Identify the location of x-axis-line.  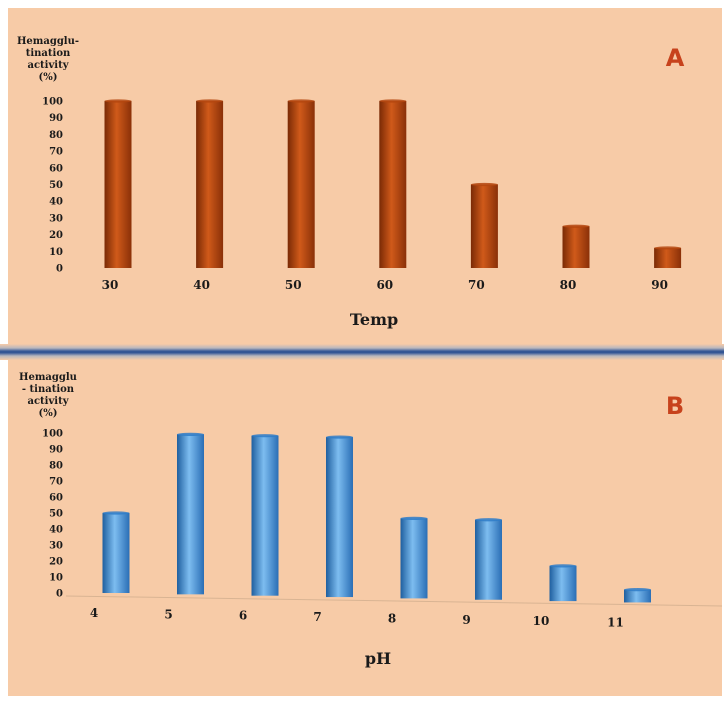
(393, 601).